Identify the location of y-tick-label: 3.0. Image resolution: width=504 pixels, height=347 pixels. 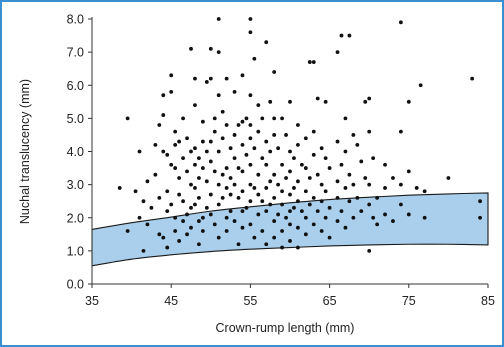
(75, 185).